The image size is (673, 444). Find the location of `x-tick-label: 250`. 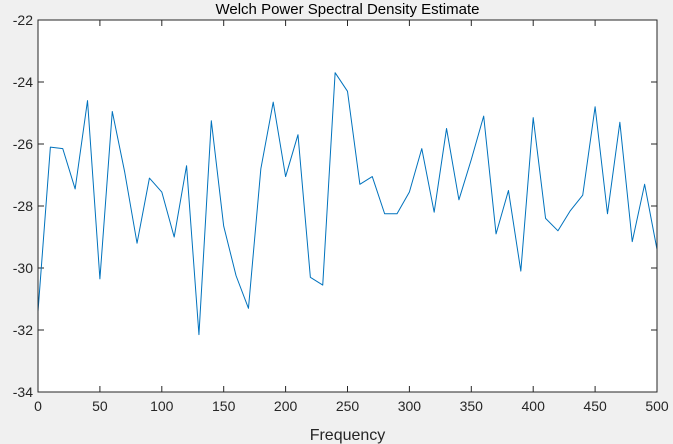

x-tick-label: 250 is located at coordinates (348, 406).